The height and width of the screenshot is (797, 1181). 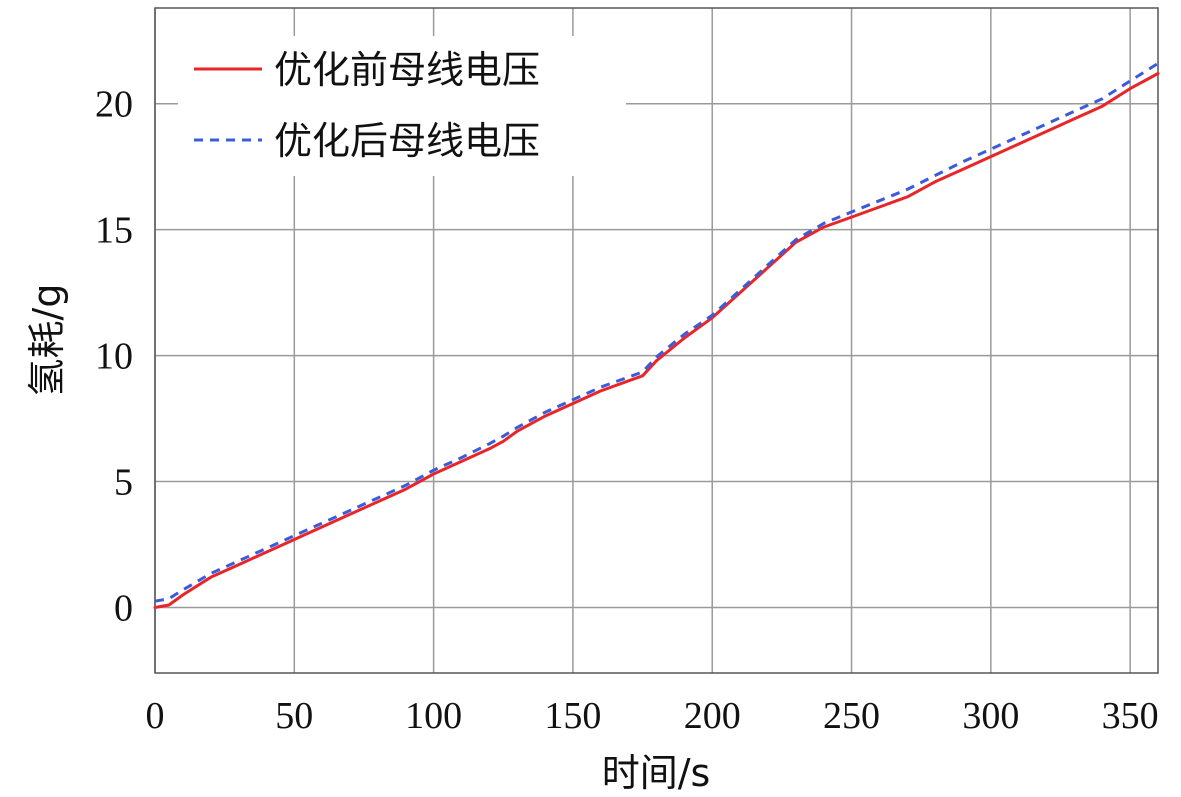 What do you see at coordinates (114, 231) in the screenshot?
I see `y-tick-label: 15` at bounding box center [114, 231].